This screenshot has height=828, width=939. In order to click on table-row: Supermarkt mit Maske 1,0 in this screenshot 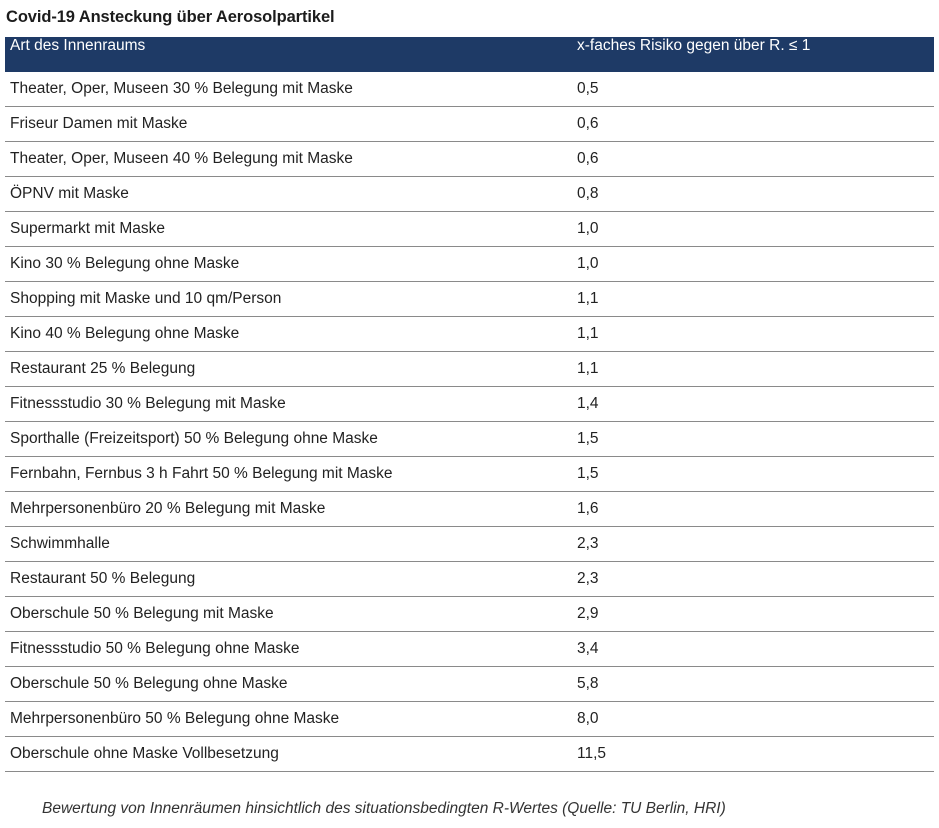, I will do `click(469, 229)`.